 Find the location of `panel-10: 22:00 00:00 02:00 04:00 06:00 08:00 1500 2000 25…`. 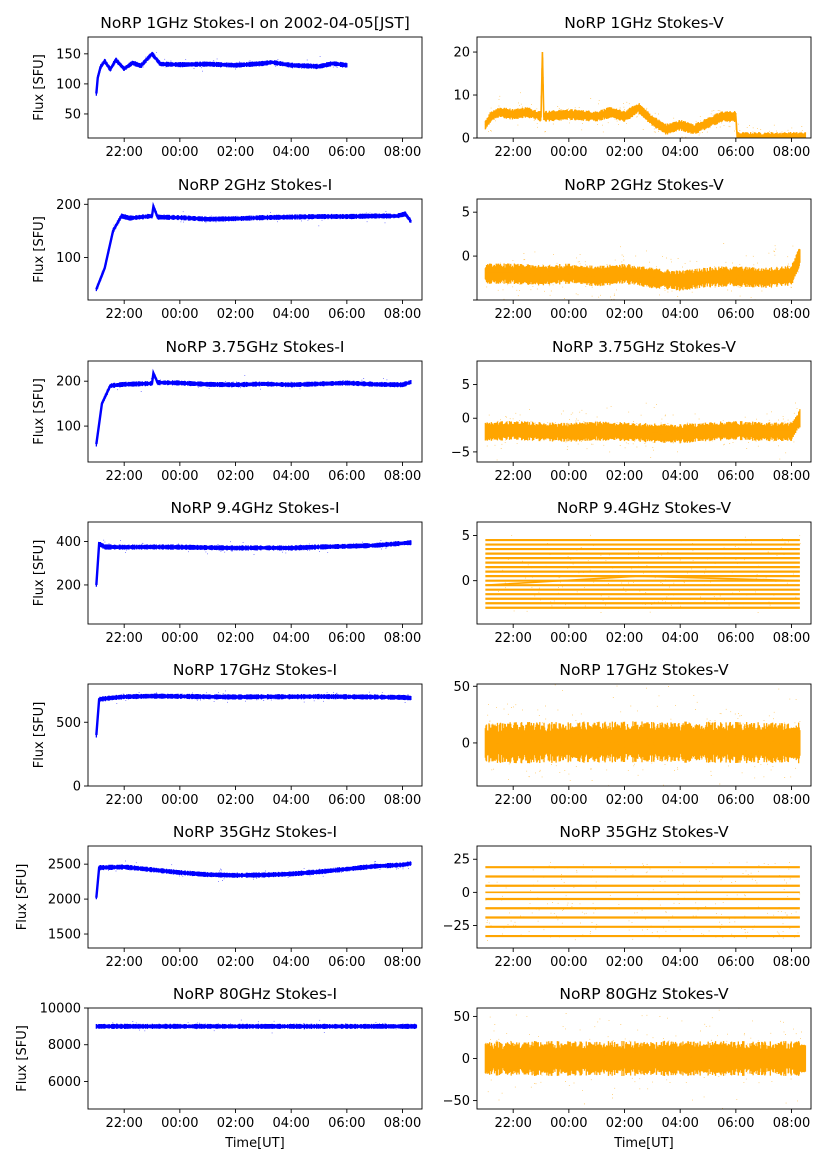

panel-10: 22:00 00:00 02:00 04:00 06:00 08:00 1500 2000 25… is located at coordinates (219, 896).